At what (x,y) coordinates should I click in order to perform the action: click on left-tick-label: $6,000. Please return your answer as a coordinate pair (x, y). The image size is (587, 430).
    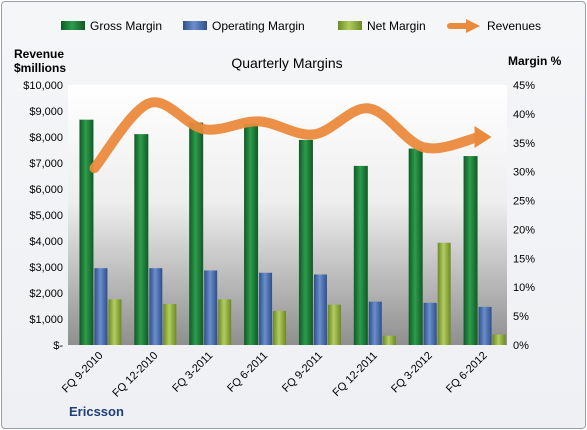
    Looking at the image, I should click on (46, 190).